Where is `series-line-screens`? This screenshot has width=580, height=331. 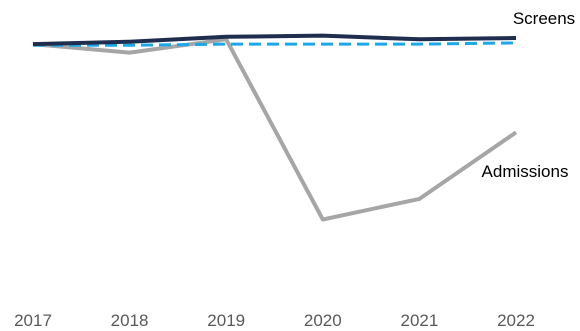
series-line-screens is located at coordinates (274, 40).